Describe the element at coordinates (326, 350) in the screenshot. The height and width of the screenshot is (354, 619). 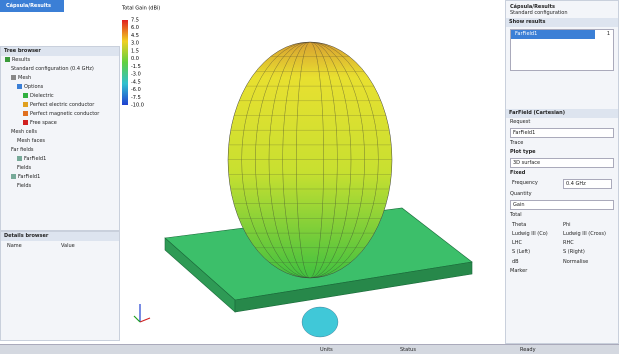
I see `status-units: Units` at that location.